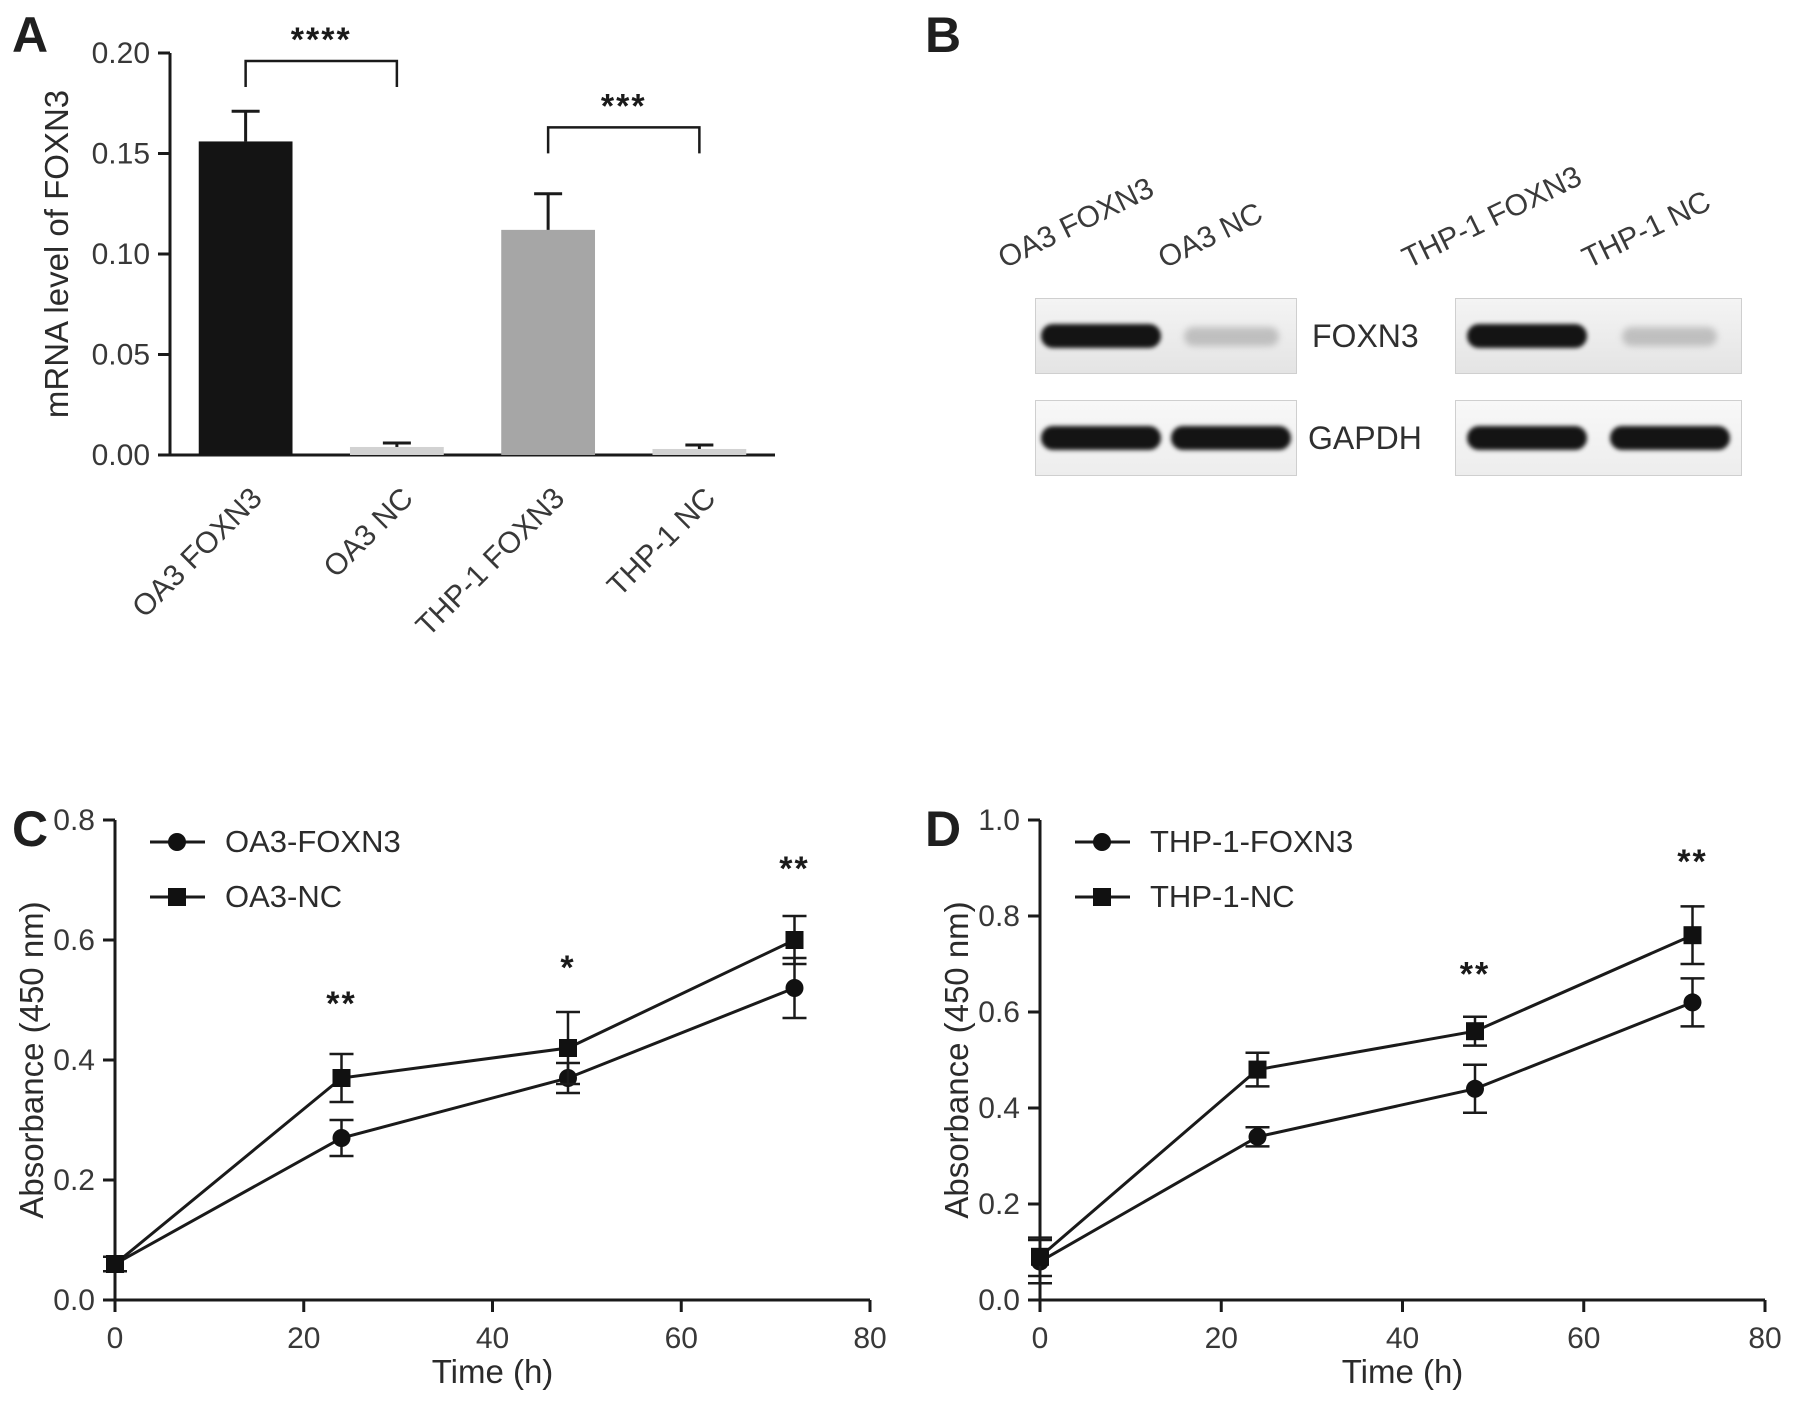  What do you see at coordinates (1222, 896) in the screenshot?
I see `svg-text: THP-1-NC` at bounding box center [1222, 896].